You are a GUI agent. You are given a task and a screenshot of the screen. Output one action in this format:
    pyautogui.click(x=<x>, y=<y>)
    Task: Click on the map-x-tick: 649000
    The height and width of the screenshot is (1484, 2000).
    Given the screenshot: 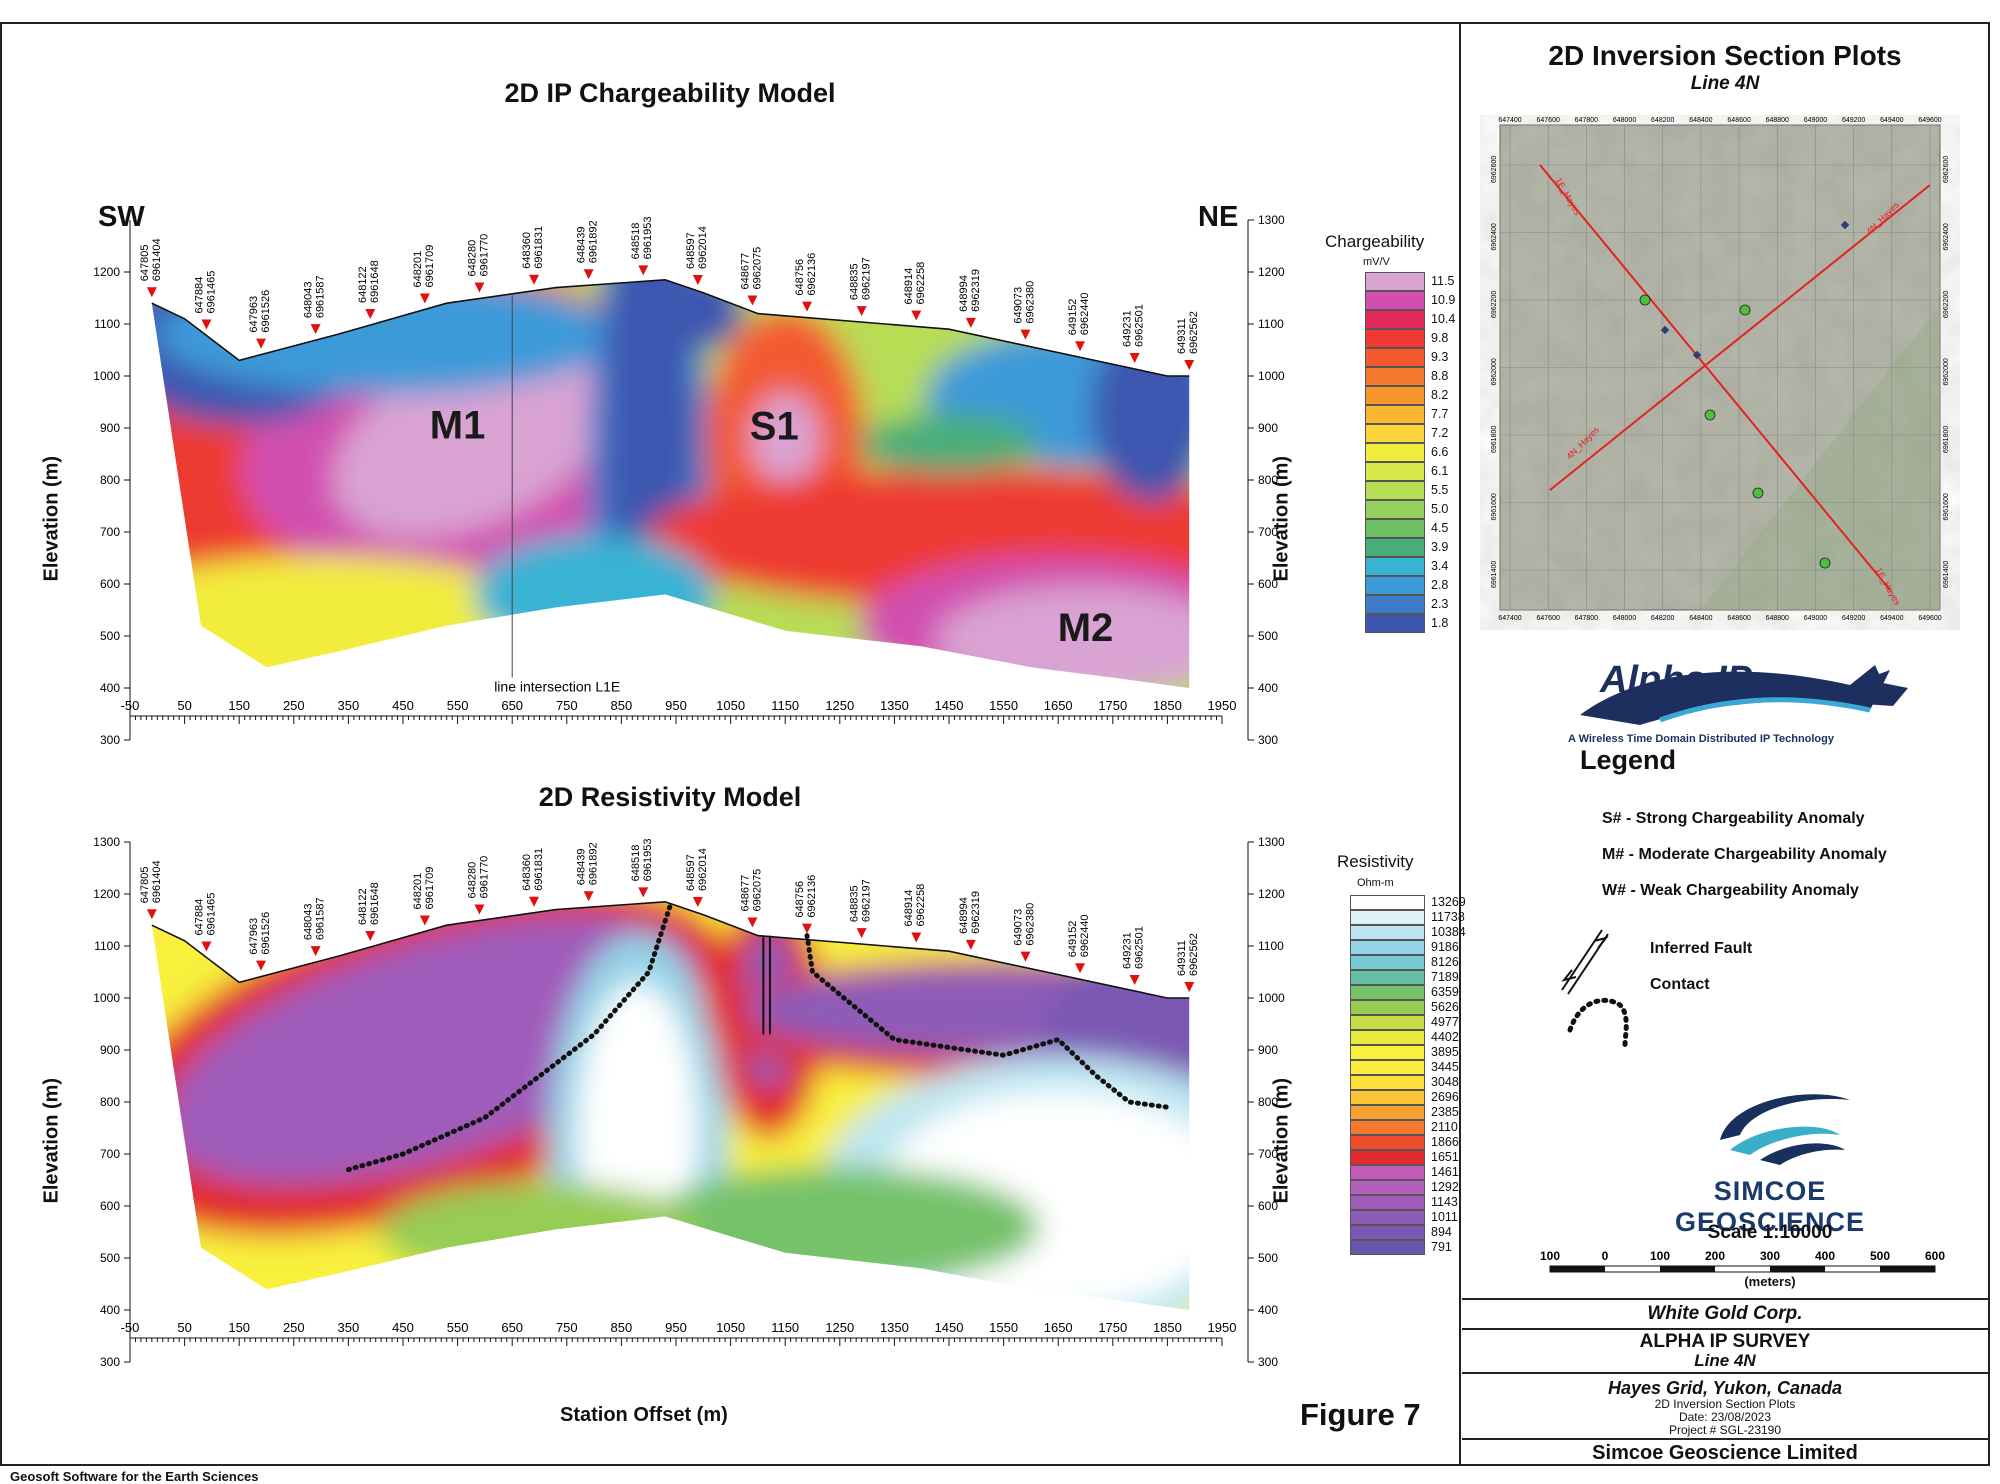 What is the action you would take?
    pyautogui.click(x=1815, y=120)
    